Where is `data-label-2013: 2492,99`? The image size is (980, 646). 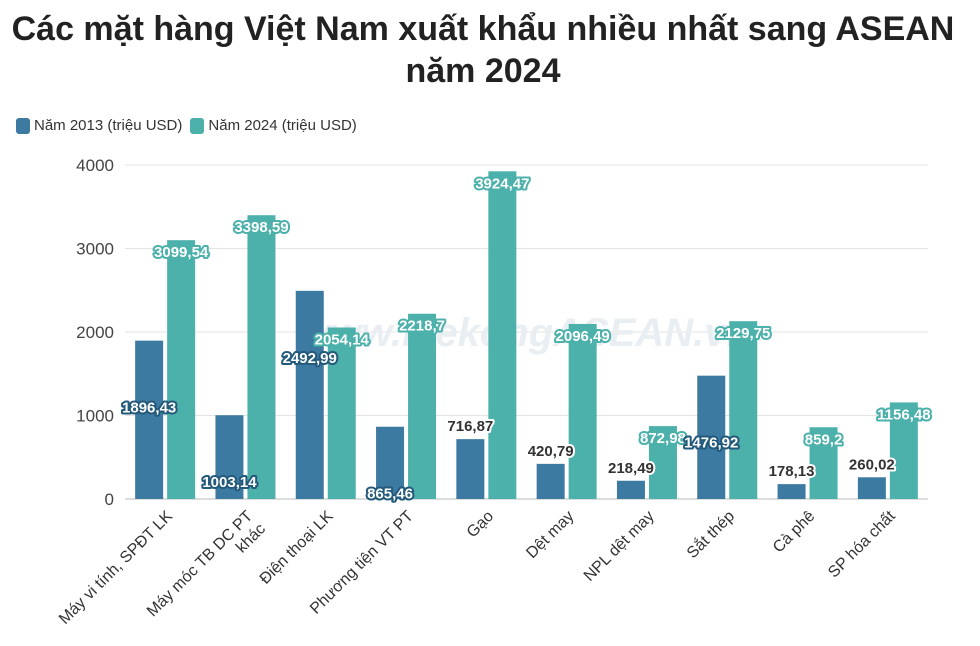
data-label-2013: 2492,99 is located at coordinates (310, 358).